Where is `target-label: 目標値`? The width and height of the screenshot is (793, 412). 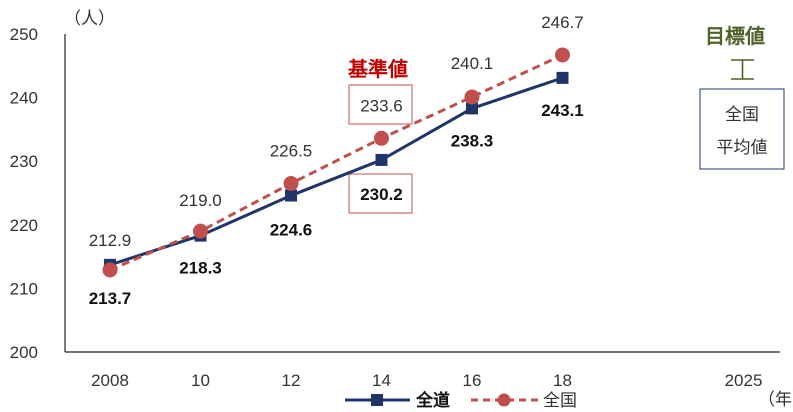
target-label: 目標値 is located at coordinates (735, 36).